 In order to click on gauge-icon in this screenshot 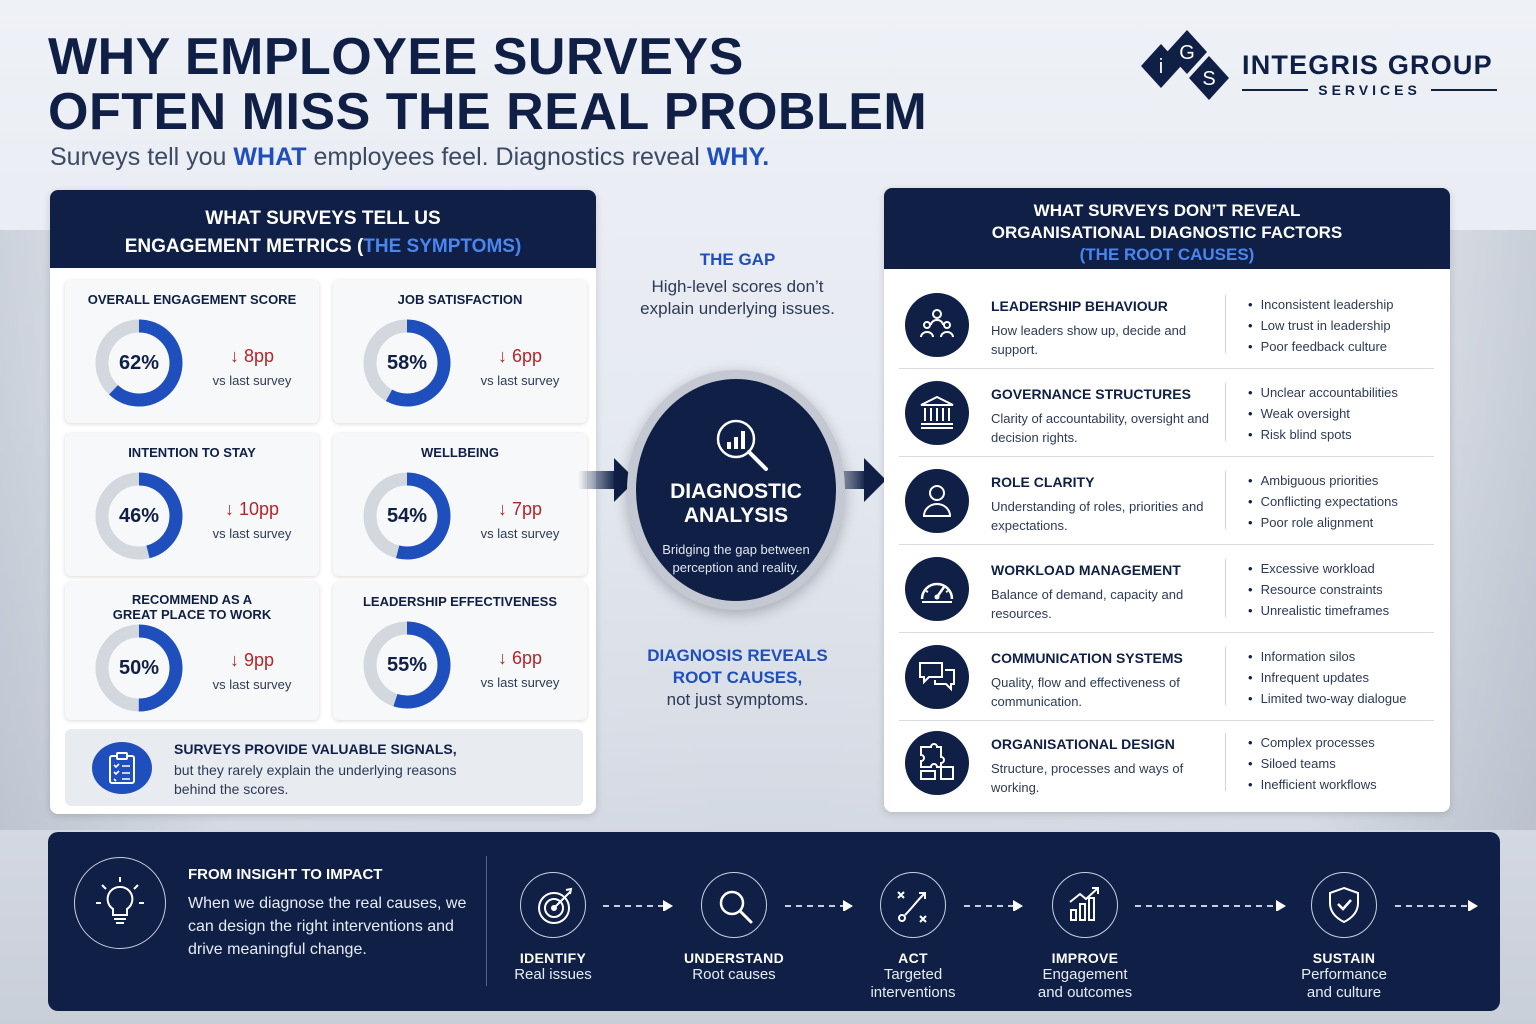, I will do `click(937, 589)`.